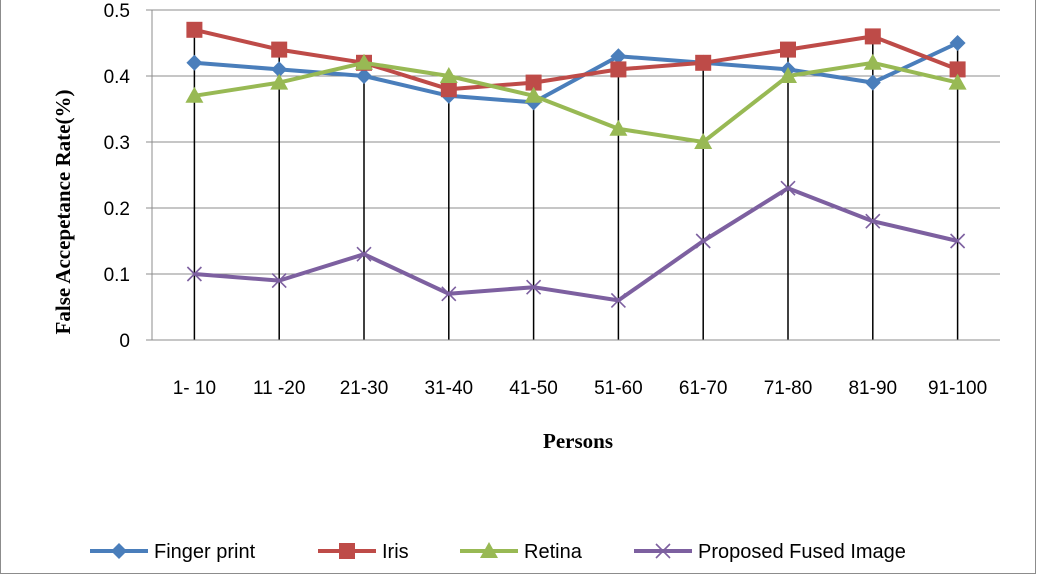 The width and height of the screenshot is (1038, 576). Describe the element at coordinates (117, 77) in the screenshot. I see `y-tick-label: 0.4` at that location.